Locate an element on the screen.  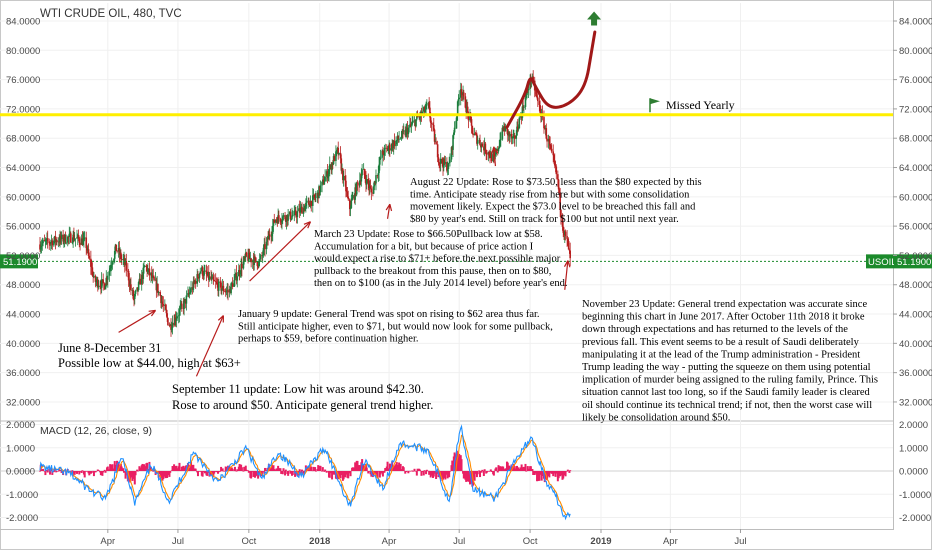
y-tick-label-right: 68.0000 is located at coordinates (915, 139).